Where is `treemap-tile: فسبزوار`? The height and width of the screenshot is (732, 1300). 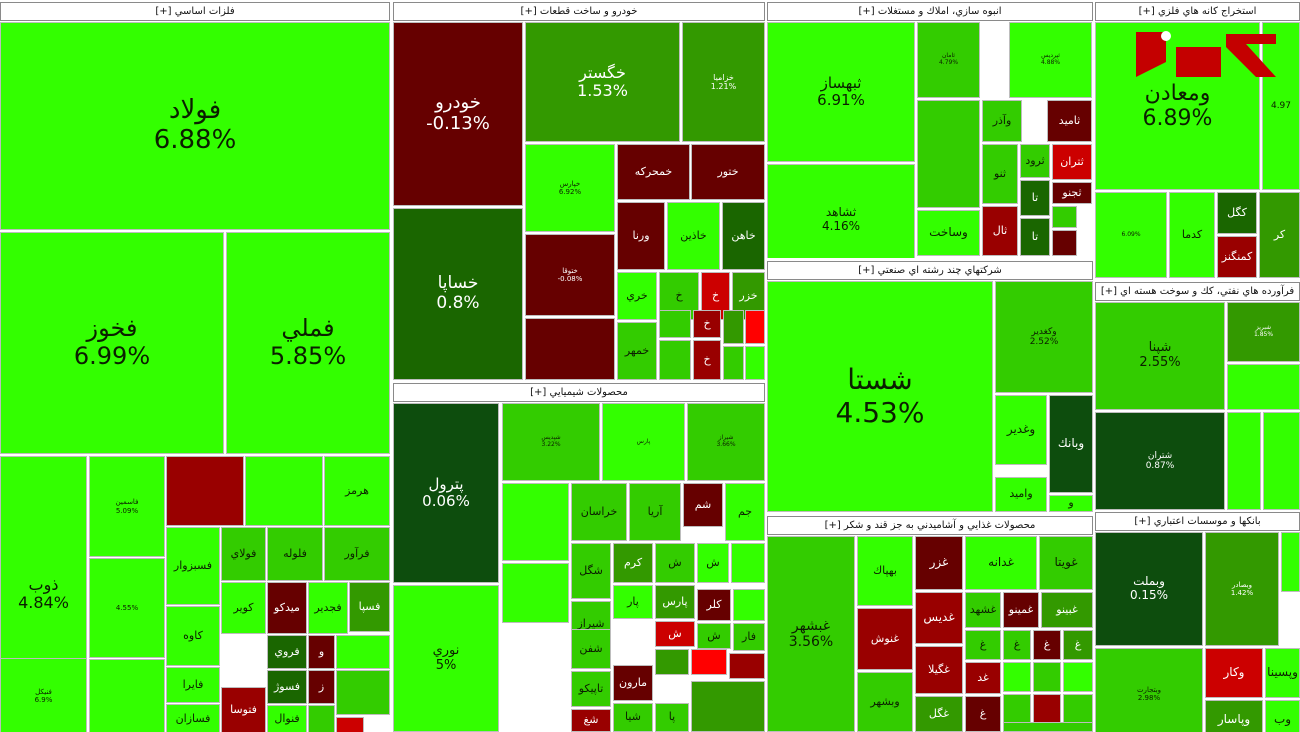 treemap-tile: فسبزوار is located at coordinates (193, 566).